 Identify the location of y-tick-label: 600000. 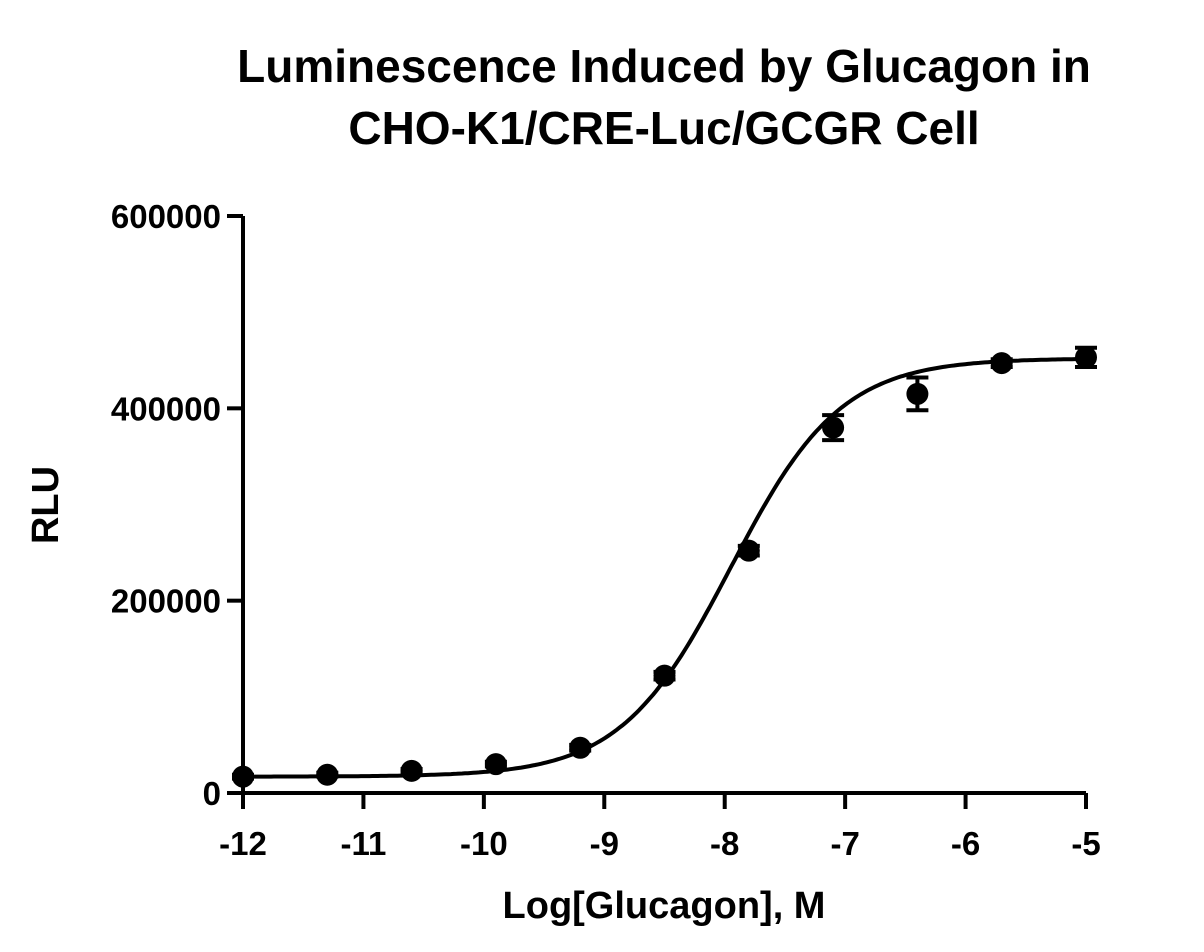
(166, 216).